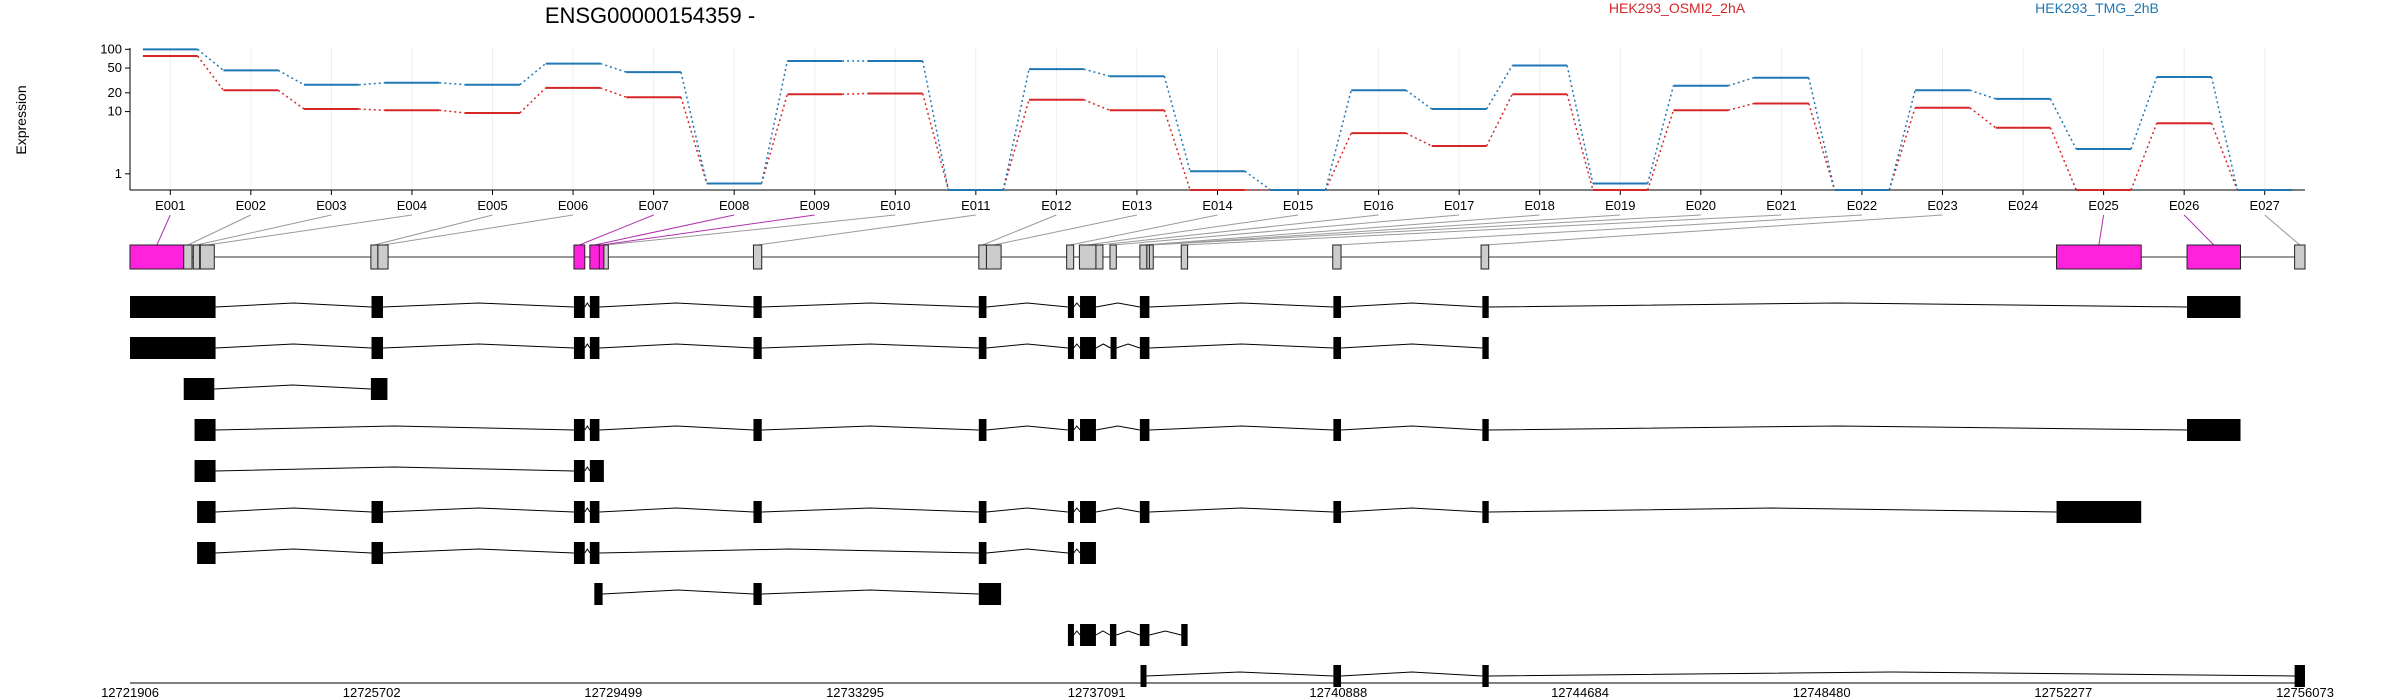 The width and height of the screenshot is (2400, 700). I want to click on genomic-tick-label: 12744684, so click(1580, 692).